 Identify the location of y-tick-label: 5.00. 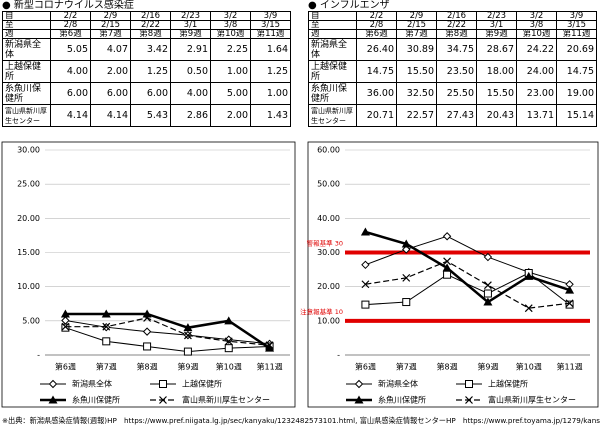
(31, 320).